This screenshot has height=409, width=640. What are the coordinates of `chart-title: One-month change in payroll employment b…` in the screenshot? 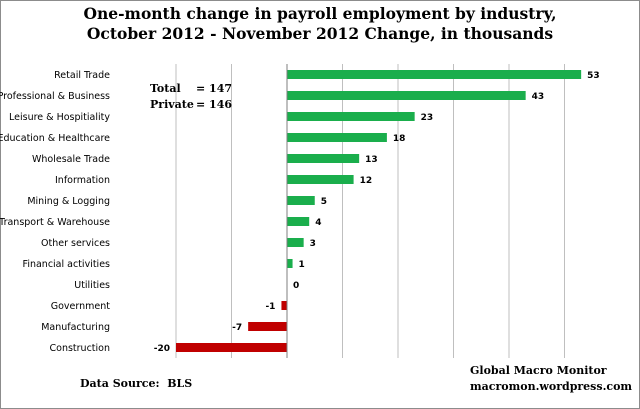 It's located at (320, 24).